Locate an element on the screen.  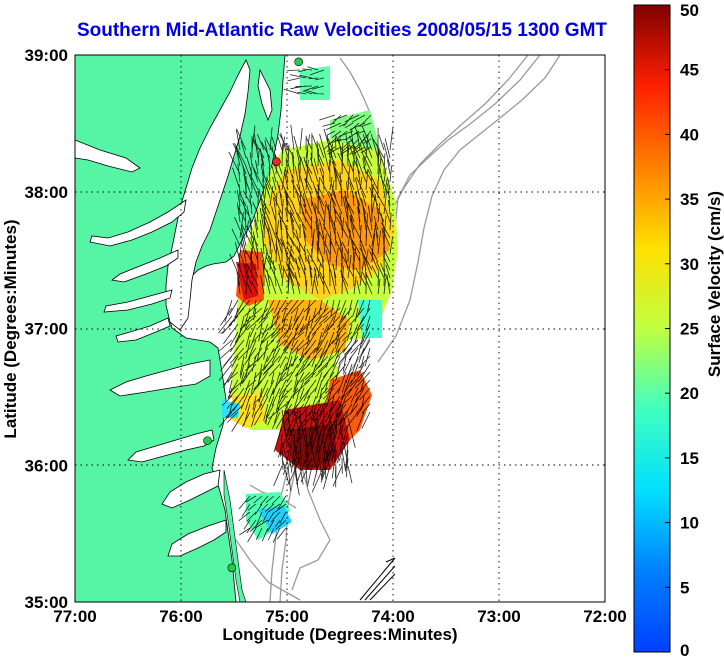
colorbar-tick-label: 20 is located at coordinates (689, 393).